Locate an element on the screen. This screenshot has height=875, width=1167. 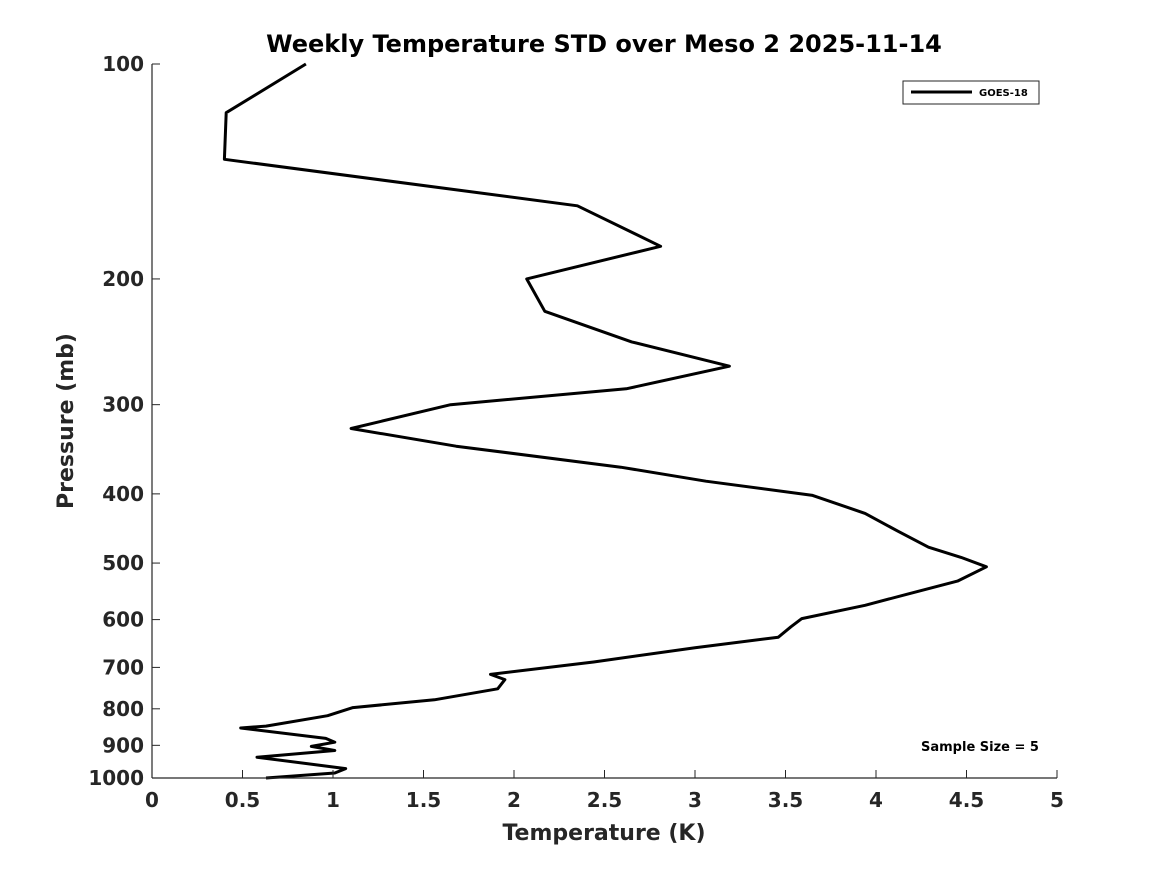
y-tick-label: 300 is located at coordinates (123, 405).